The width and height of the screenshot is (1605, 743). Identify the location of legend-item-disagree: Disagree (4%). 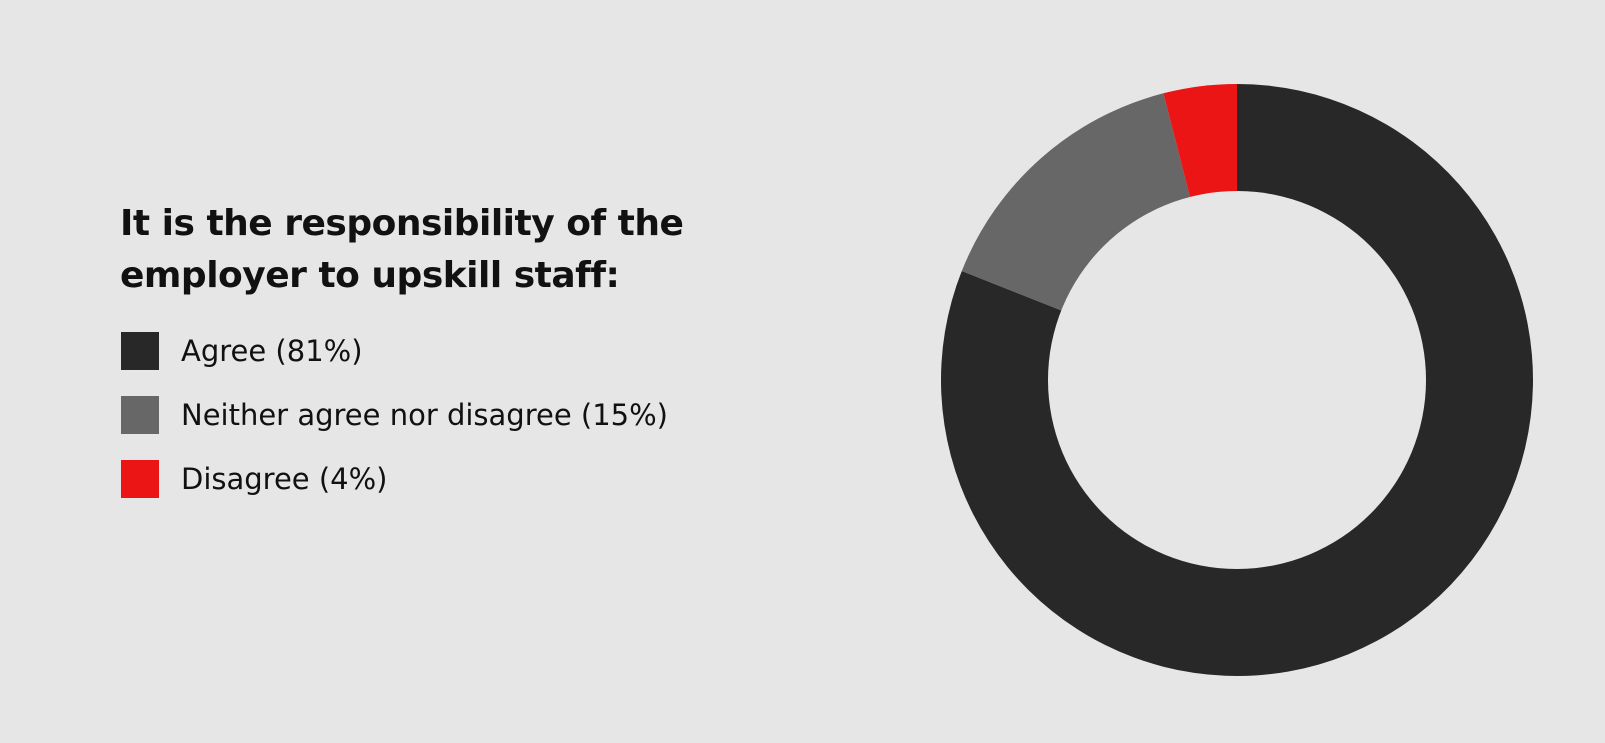
(394, 479).